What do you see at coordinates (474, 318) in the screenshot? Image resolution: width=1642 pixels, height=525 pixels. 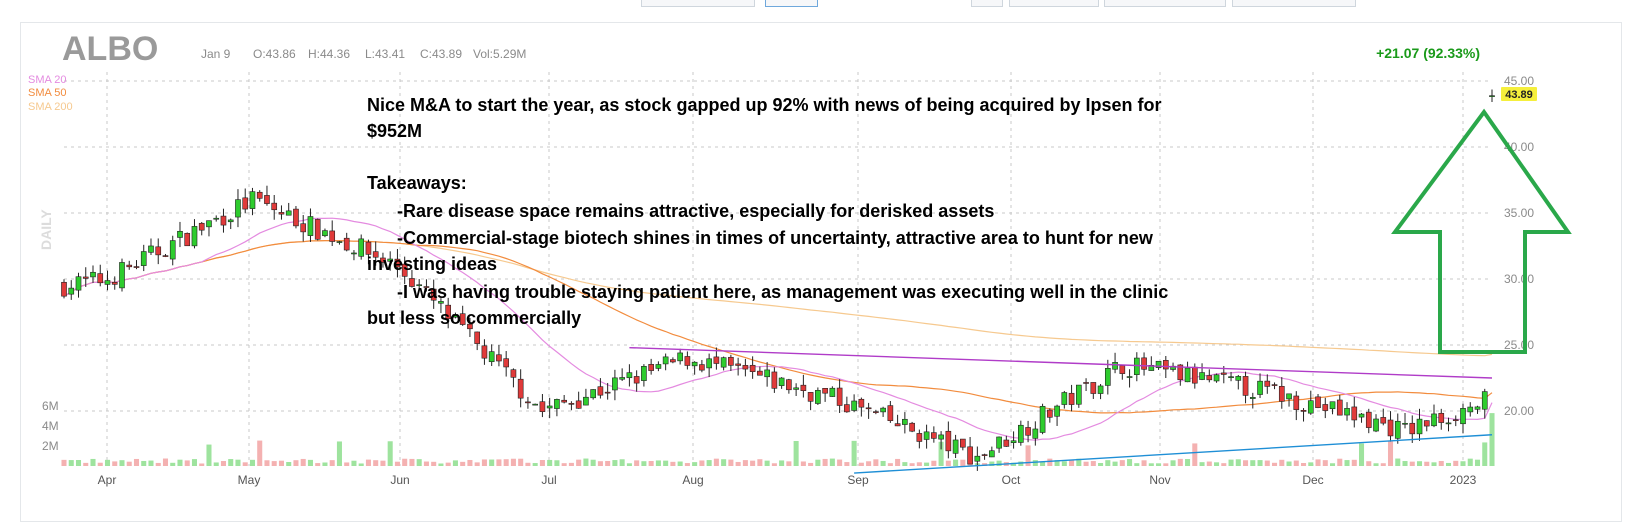 I see `annotation-line: but less so commercially` at bounding box center [474, 318].